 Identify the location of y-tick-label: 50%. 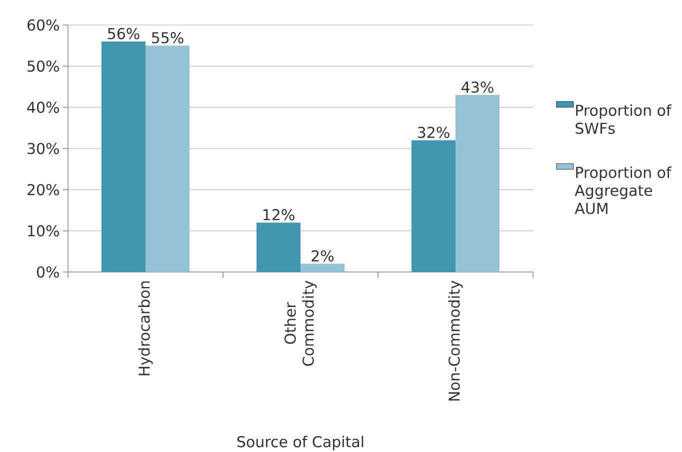
(43, 66).